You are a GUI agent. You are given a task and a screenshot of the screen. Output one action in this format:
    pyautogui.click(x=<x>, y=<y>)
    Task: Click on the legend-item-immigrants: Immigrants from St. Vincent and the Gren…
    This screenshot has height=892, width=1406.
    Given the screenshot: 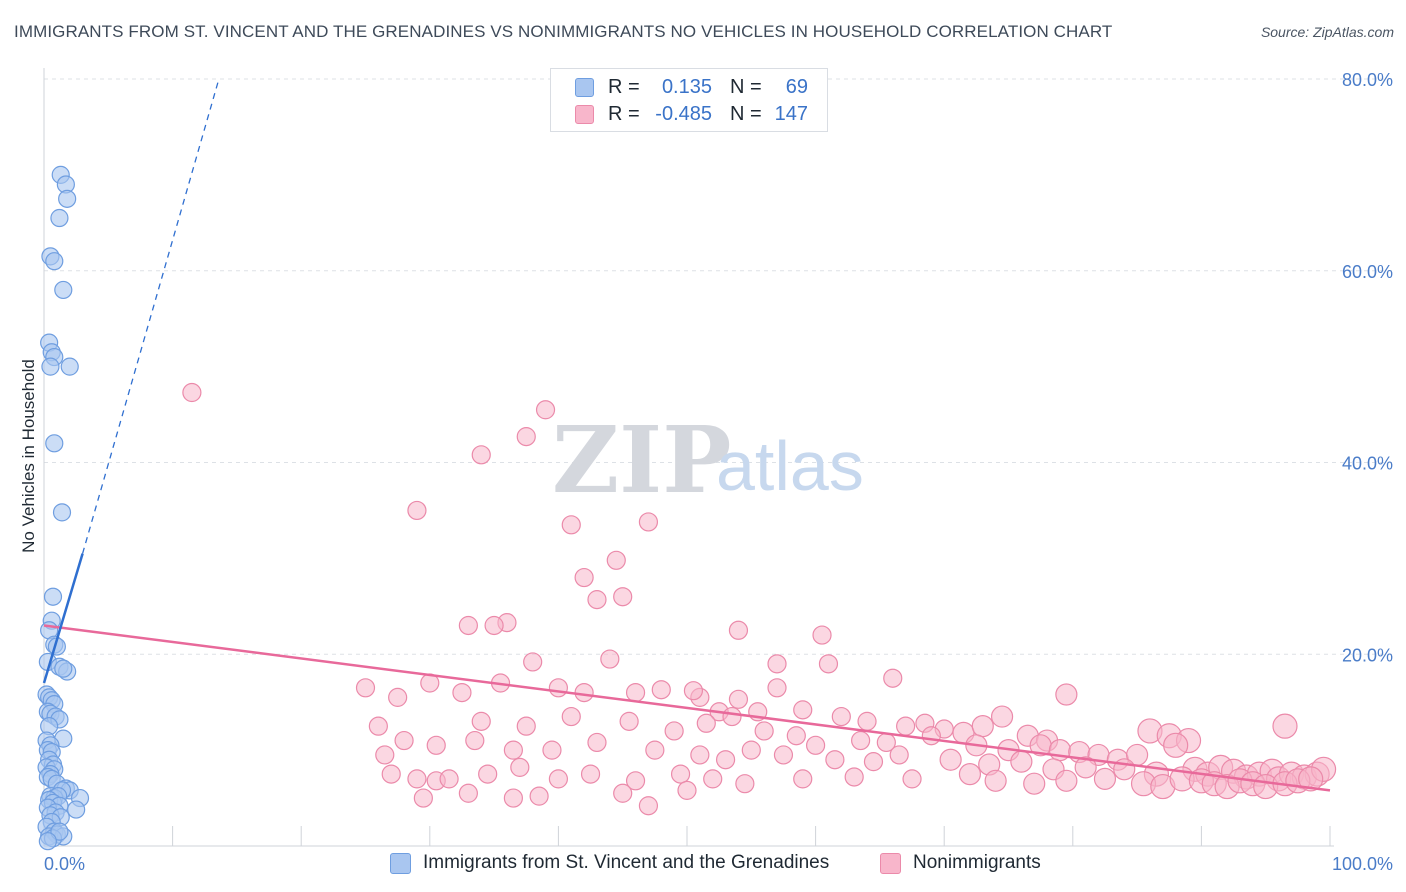 What is the action you would take?
    pyautogui.click(x=609, y=863)
    